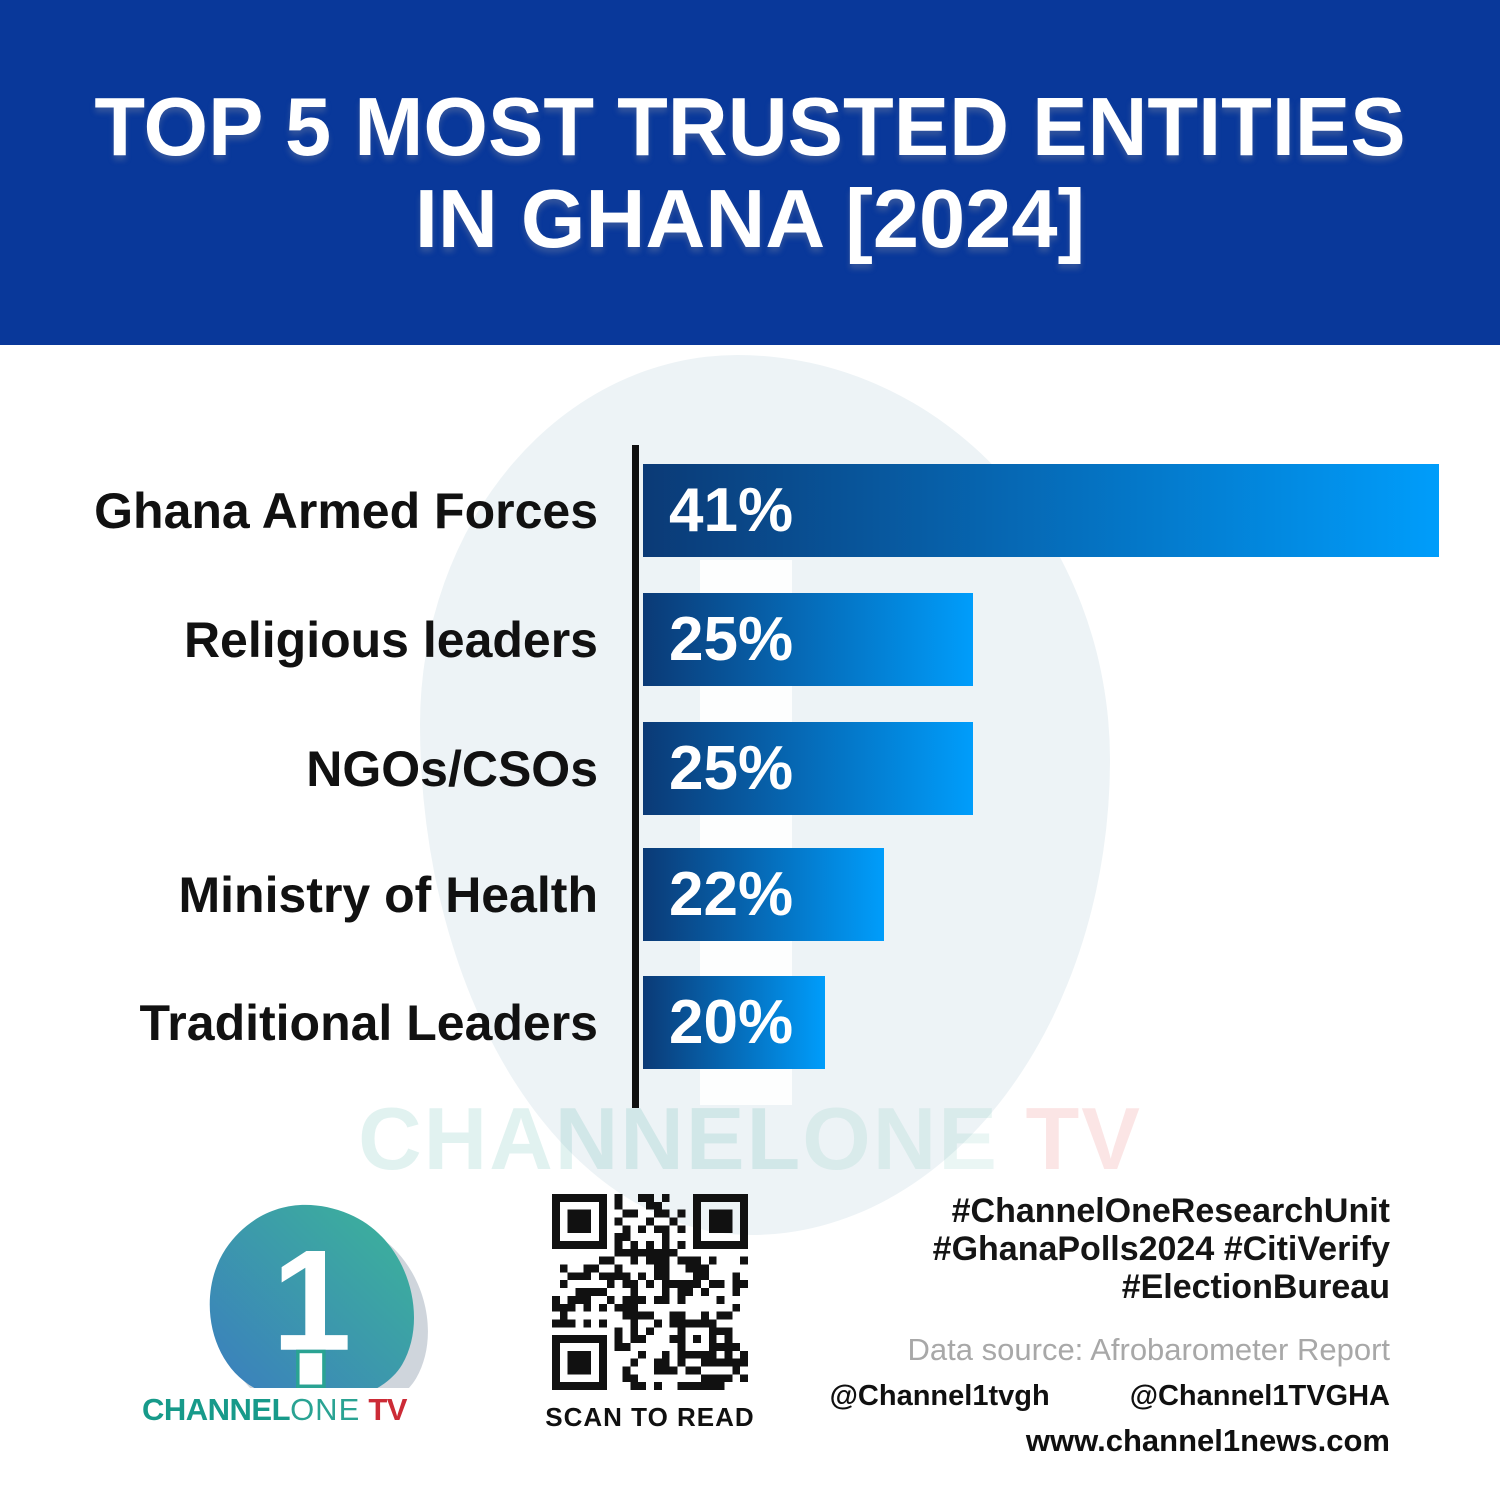 This screenshot has height=1500, width=1500. I want to click on qr-code, so click(650, 1292).